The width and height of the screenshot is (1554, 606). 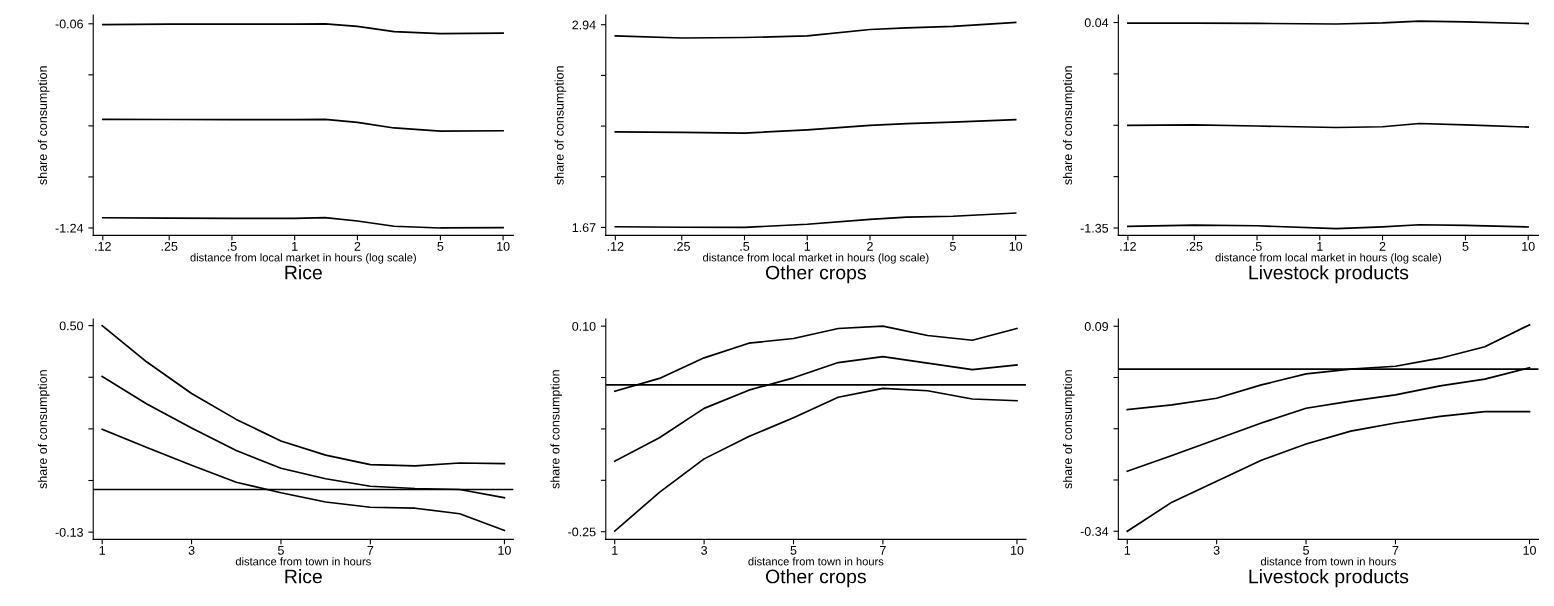 What do you see at coordinates (71, 326) in the screenshot?
I see `y-tick-label: 0.50` at bounding box center [71, 326].